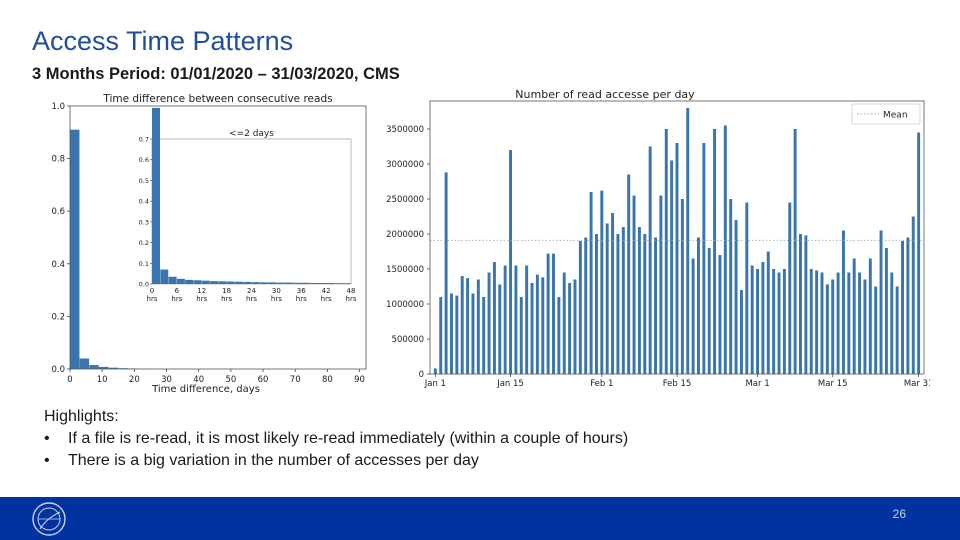 The height and width of the screenshot is (540, 960). I want to click on y-tick-label: 0.6, so click(58, 212).